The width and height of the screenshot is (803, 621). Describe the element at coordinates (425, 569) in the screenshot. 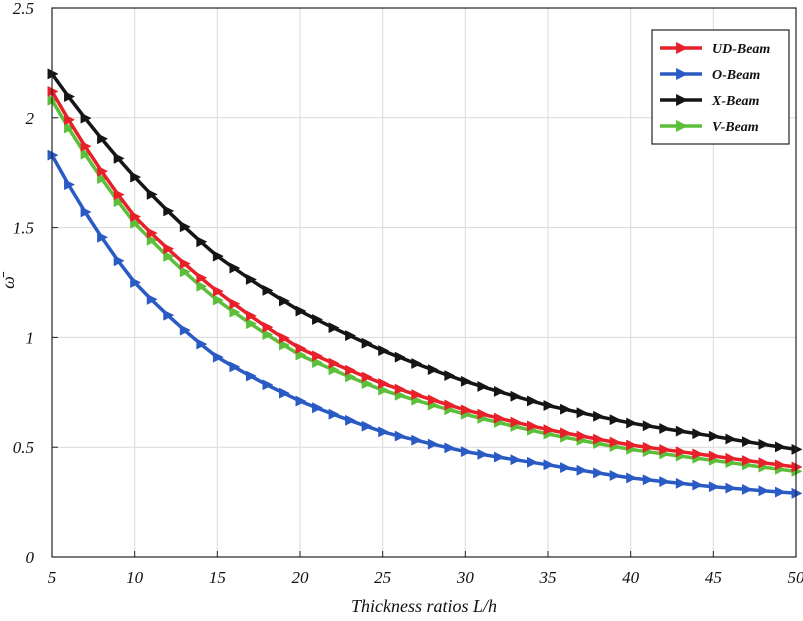

I see `x-axis-ticks: 5 10 15 20 25 30 35 40 45 50` at that location.